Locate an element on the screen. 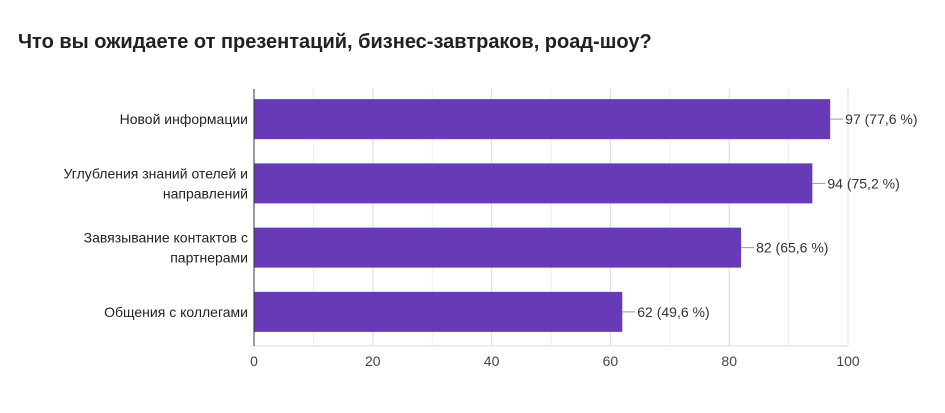 The height and width of the screenshot is (413, 945). data-label: 82 (65,6 %) is located at coordinates (792, 248).